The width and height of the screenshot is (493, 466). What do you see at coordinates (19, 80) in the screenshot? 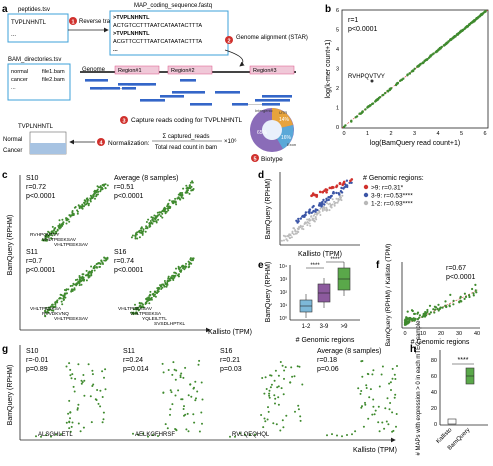
I see `bam-row-type: cancer` at bounding box center [19, 80].